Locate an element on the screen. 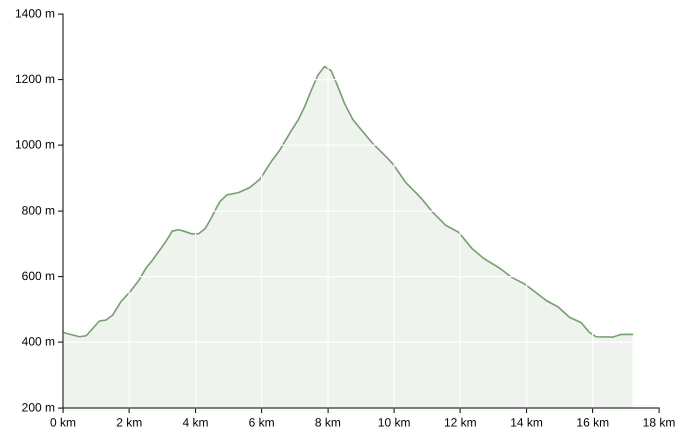 Image resolution: width=686 pixels, height=439 pixels. x-tick-label: 8 km is located at coordinates (327, 423).